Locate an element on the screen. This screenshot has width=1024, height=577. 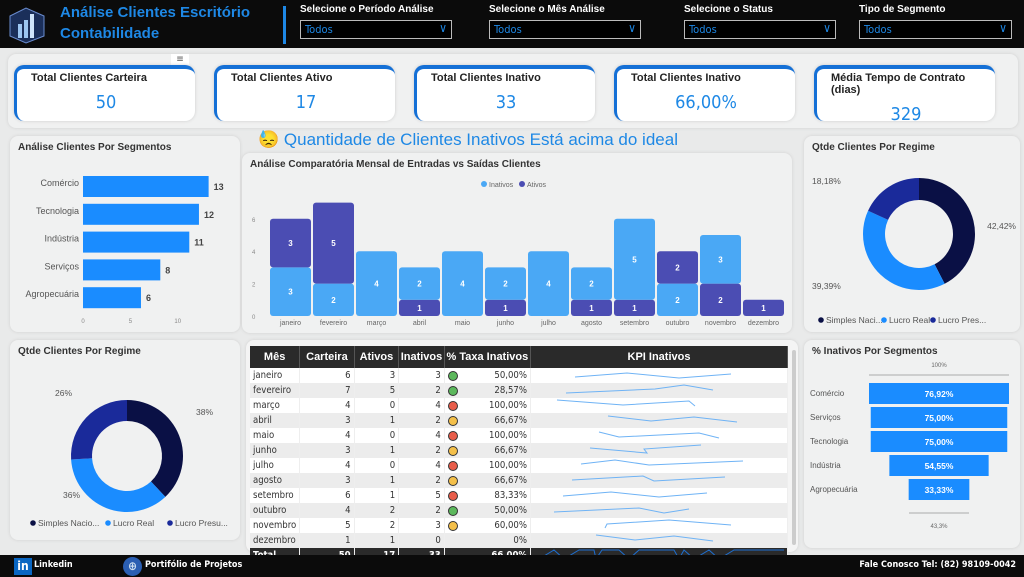
status-dropdown: Todos ∨ is located at coordinates (760, 29).